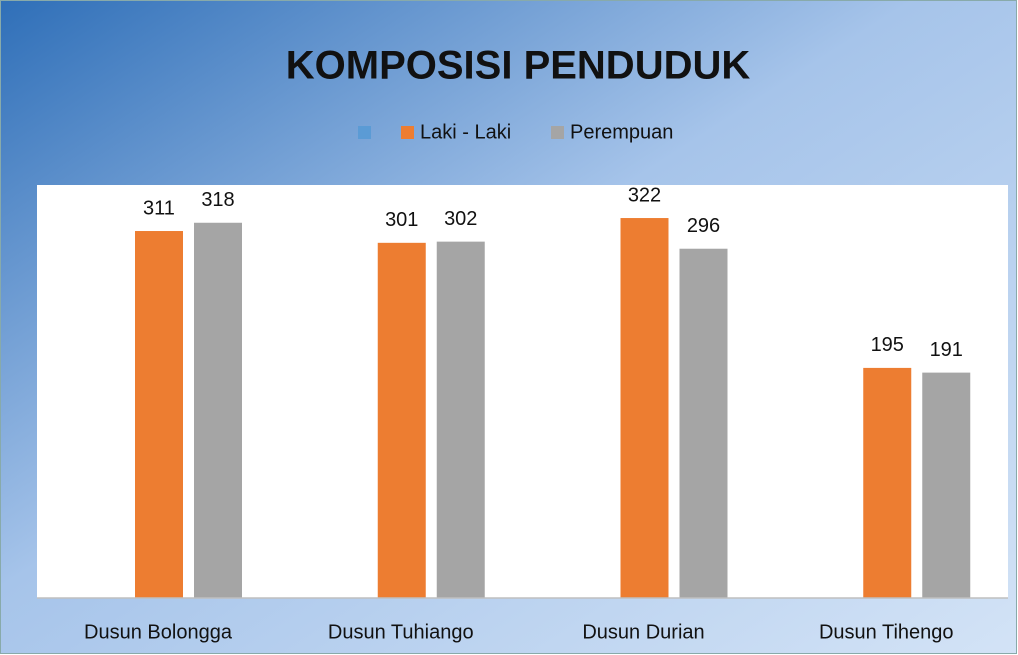 The height and width of the screenshot is (655, 1018). I want to click on legend-label: Laki - Laki, so click(465, 132).